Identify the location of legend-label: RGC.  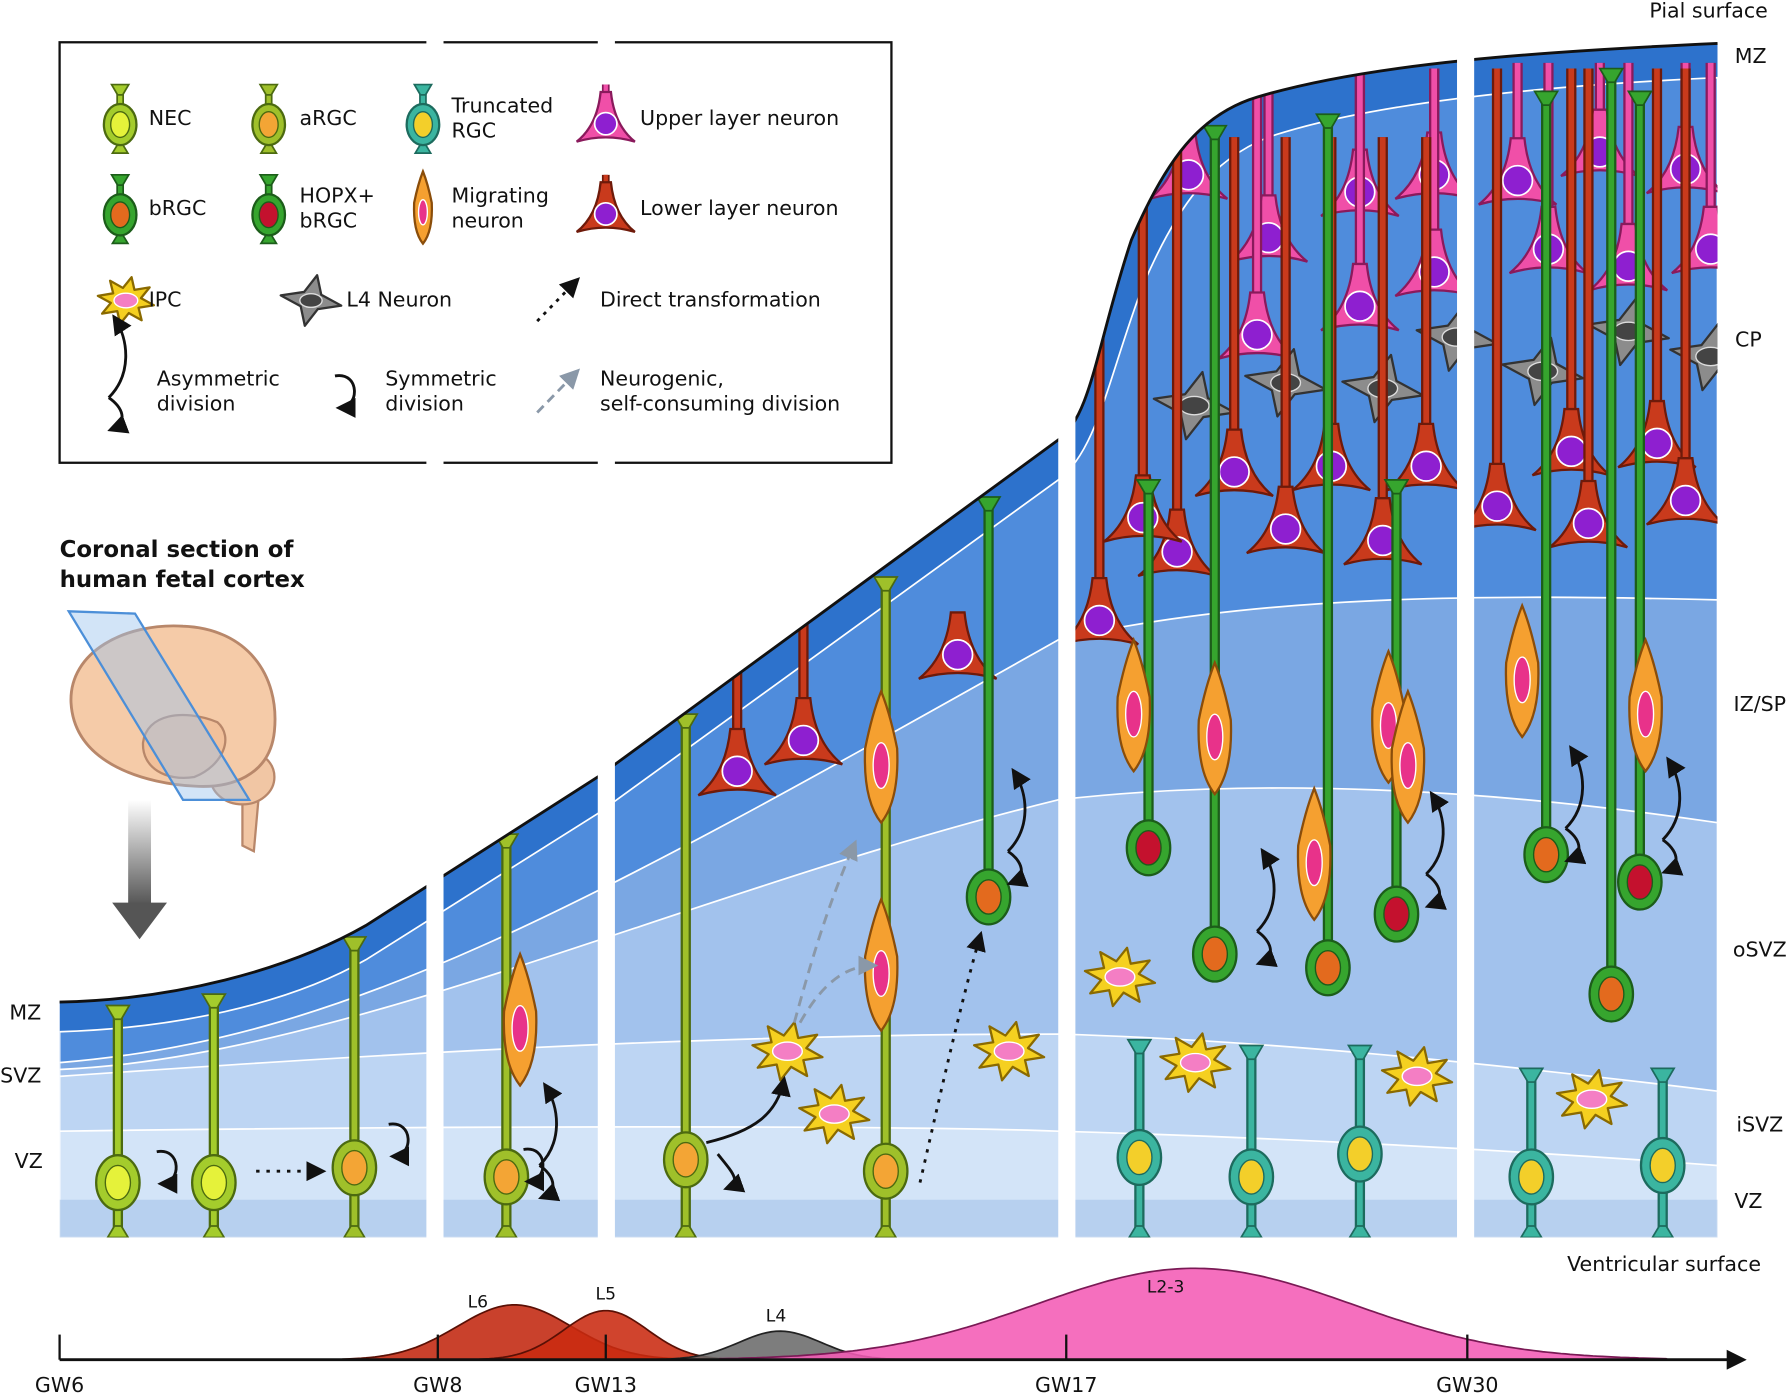
(474, 130).